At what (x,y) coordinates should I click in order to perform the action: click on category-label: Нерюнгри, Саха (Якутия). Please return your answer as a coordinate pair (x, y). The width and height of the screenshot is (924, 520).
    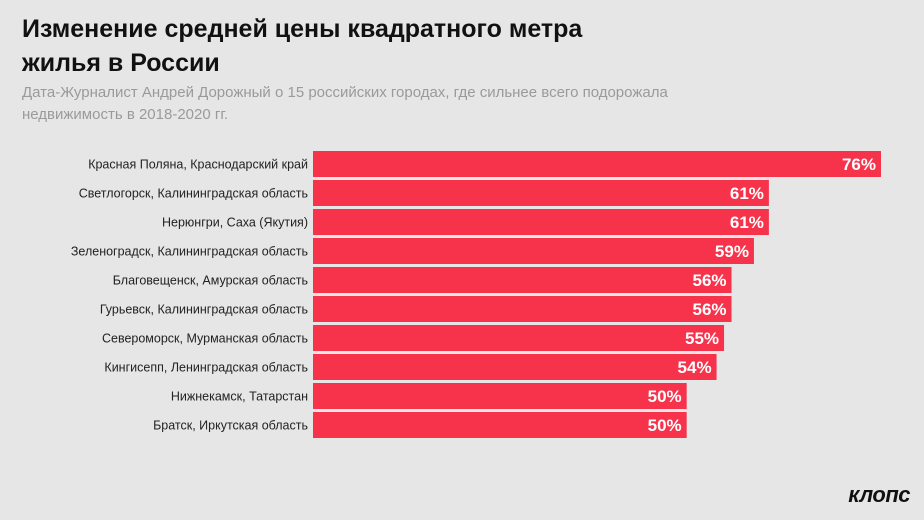
    Looking at the image, I should click on (235, 223).